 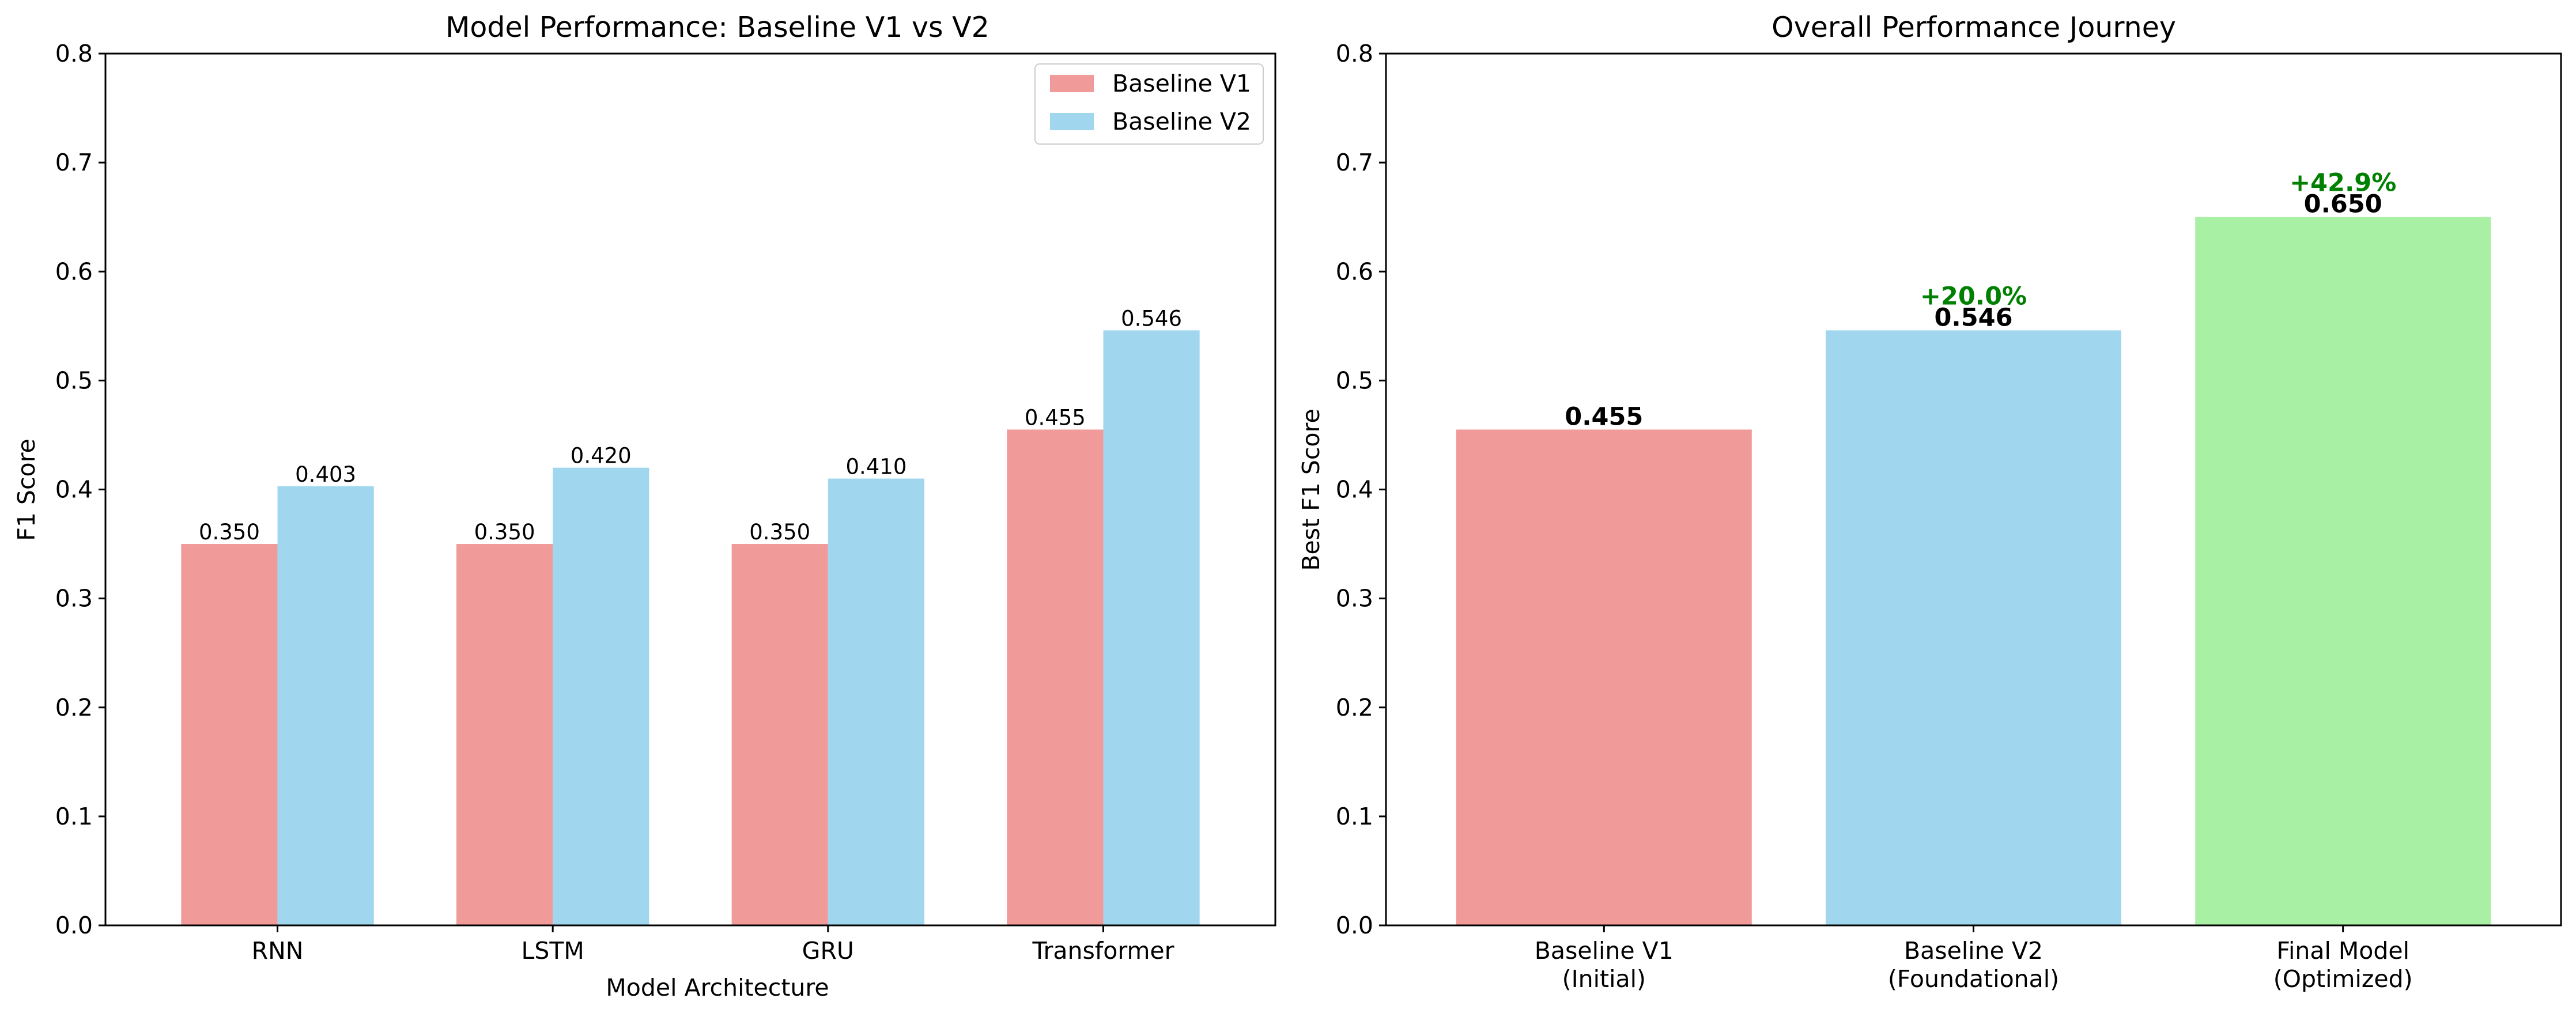 What do you see at coordinates (713, 945) in the screenshot?
I see `x-axis-ticks: RNN LSTM GRU Transformer` at bounding box center [713, 945].